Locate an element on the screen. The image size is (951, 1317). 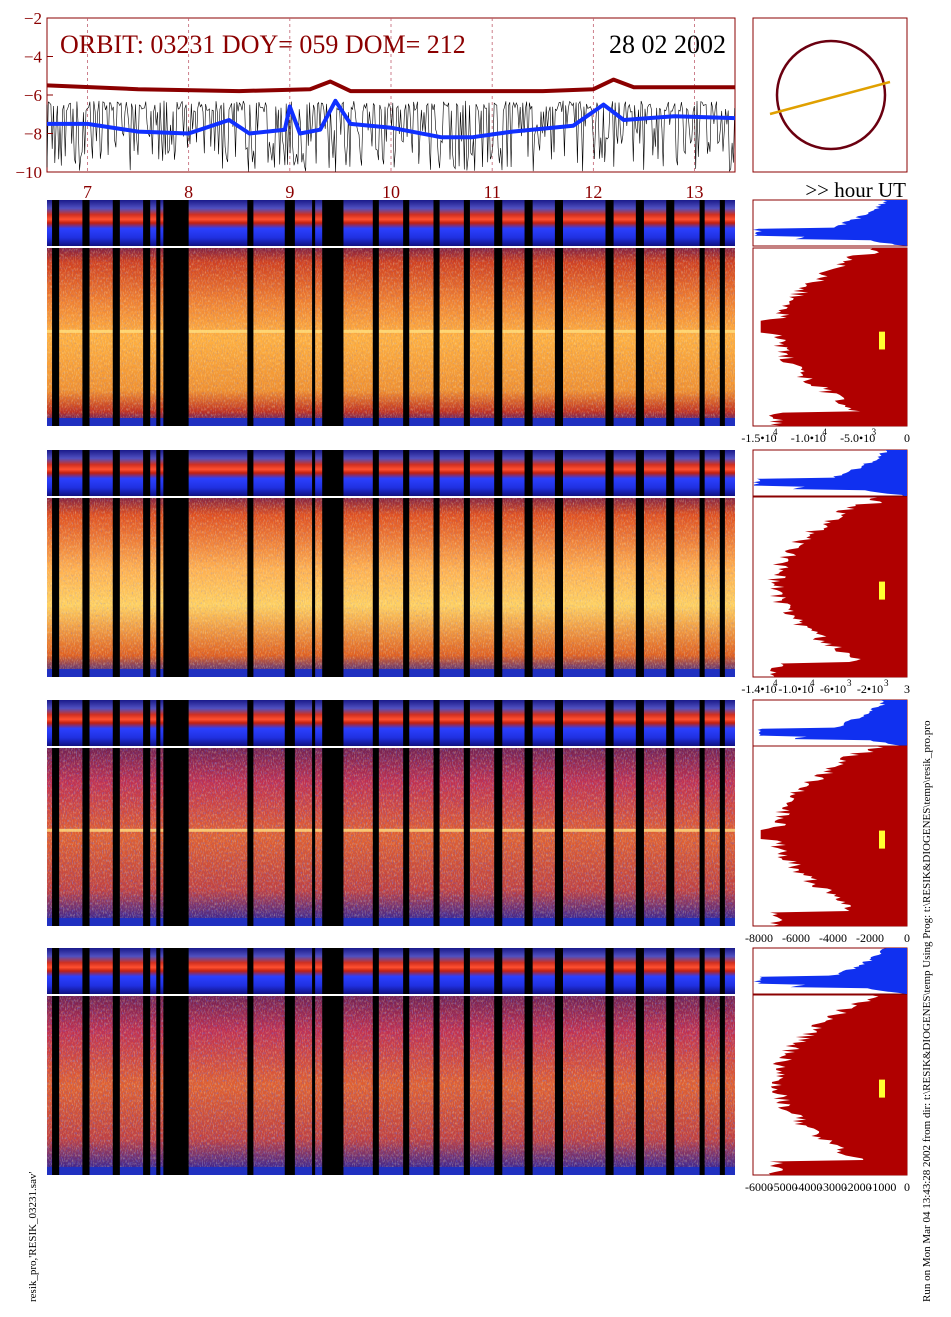
hour-tick-label: 9 is located at coordinates (289, 192).